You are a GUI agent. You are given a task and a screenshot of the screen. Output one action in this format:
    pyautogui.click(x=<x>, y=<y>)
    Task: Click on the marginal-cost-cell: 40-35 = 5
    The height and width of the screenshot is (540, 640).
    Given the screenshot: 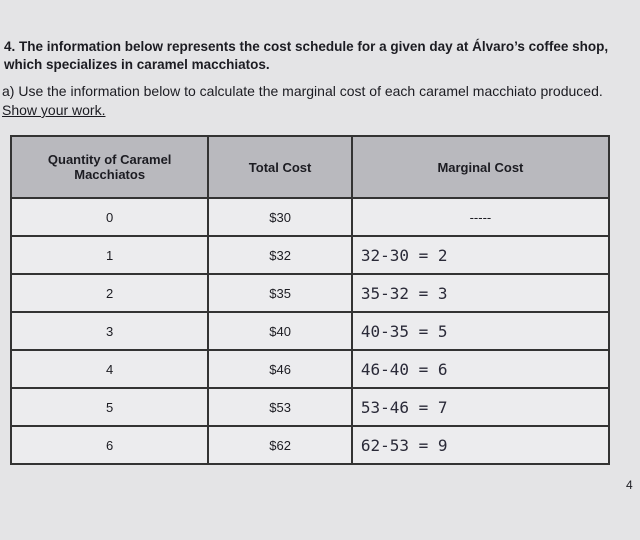 What is the action you would take?
    pyautogui.click(x=480, y=331)
    